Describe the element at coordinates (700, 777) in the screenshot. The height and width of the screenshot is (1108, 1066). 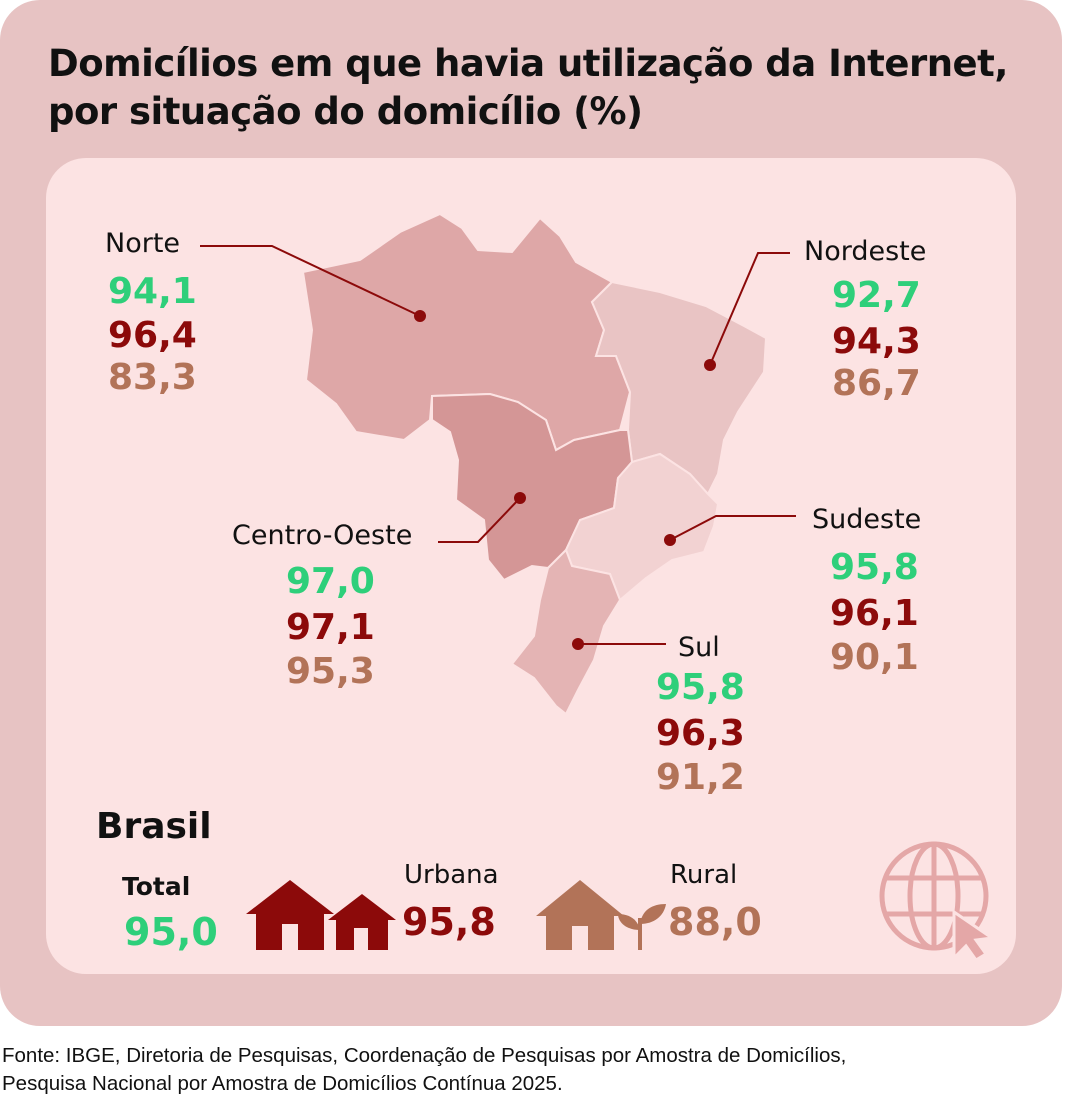
I see `sul-rural-value: 91,2` at that location.